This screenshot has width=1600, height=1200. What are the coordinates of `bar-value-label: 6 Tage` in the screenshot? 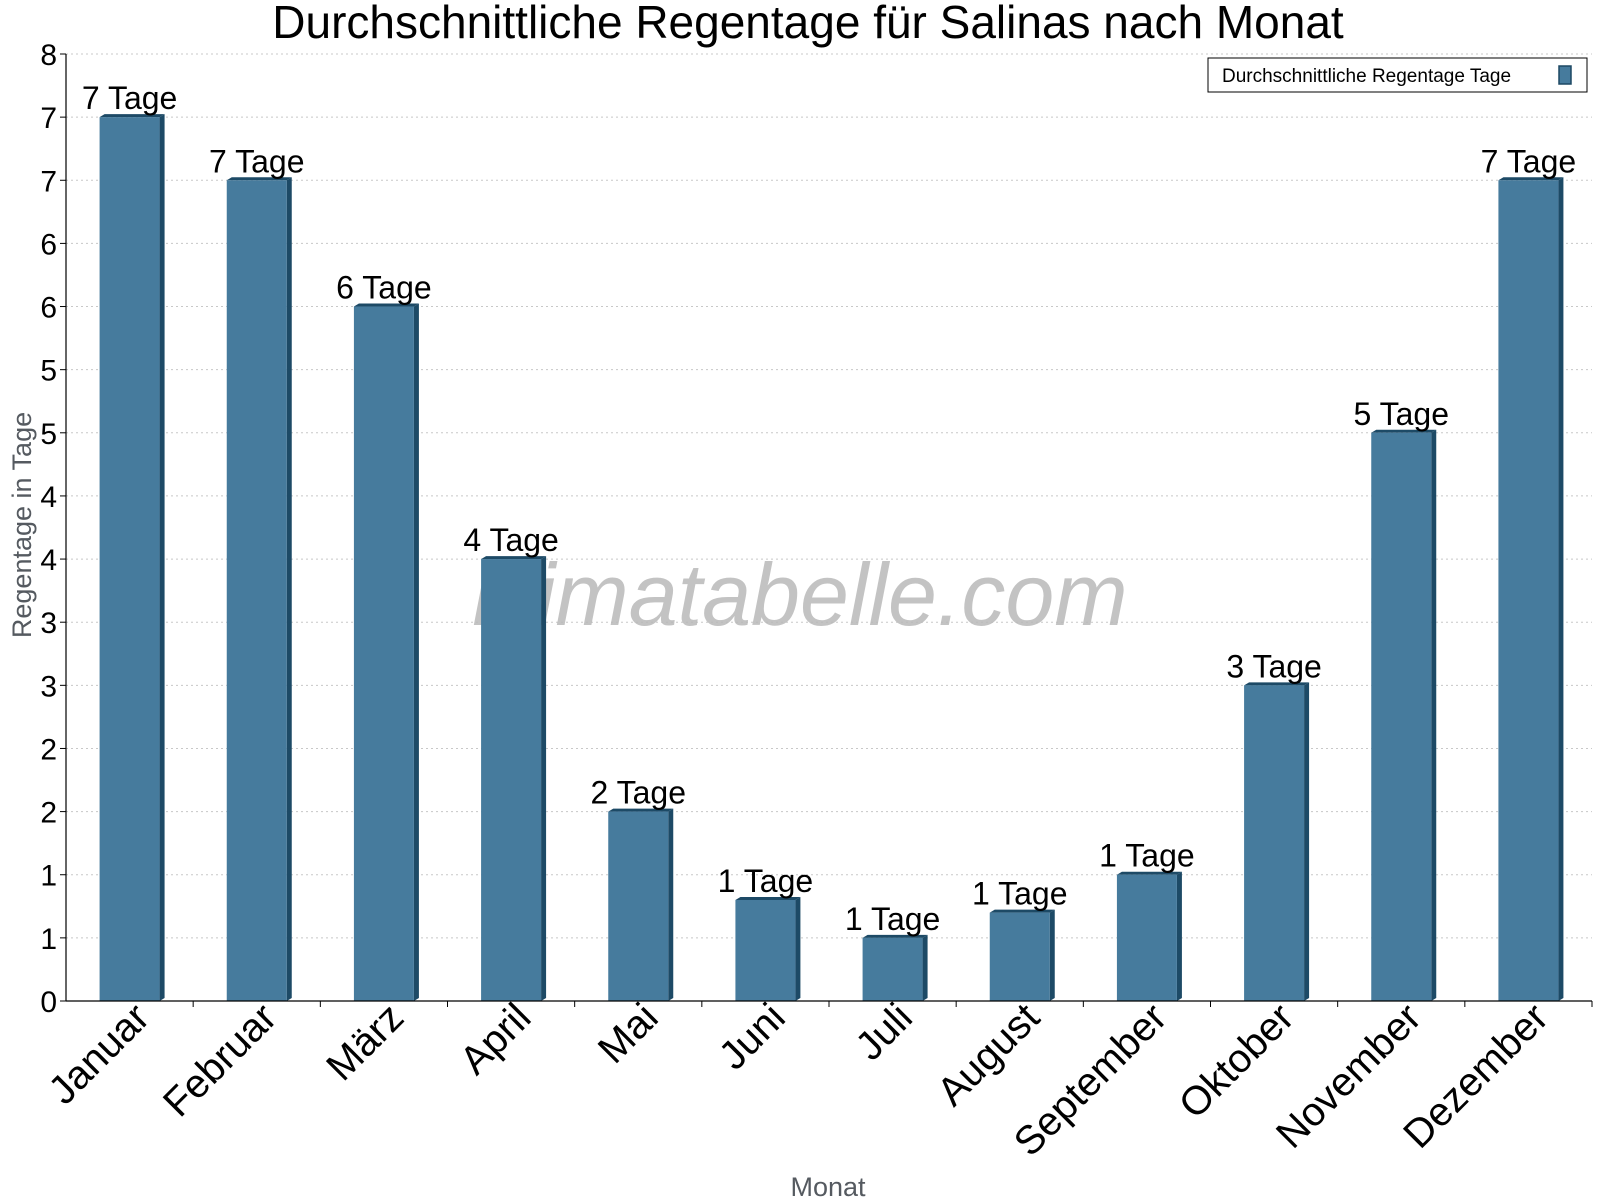 It's located at (384, 288).